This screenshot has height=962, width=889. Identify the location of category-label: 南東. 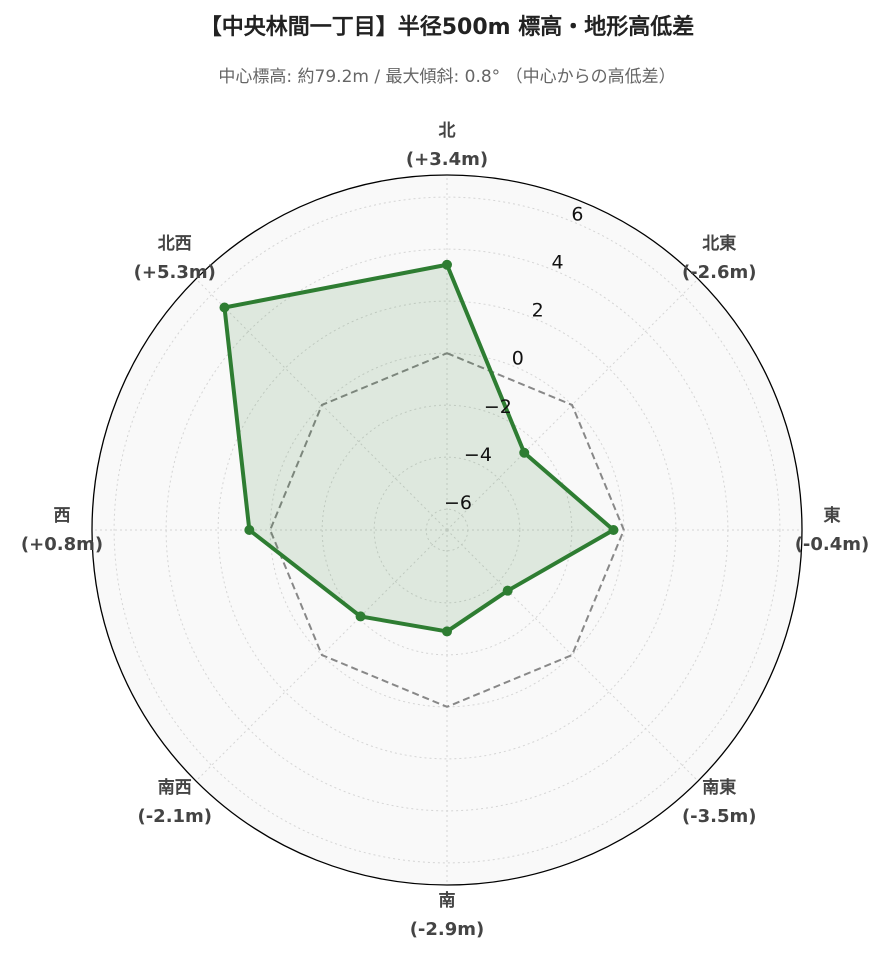
(719, 787).